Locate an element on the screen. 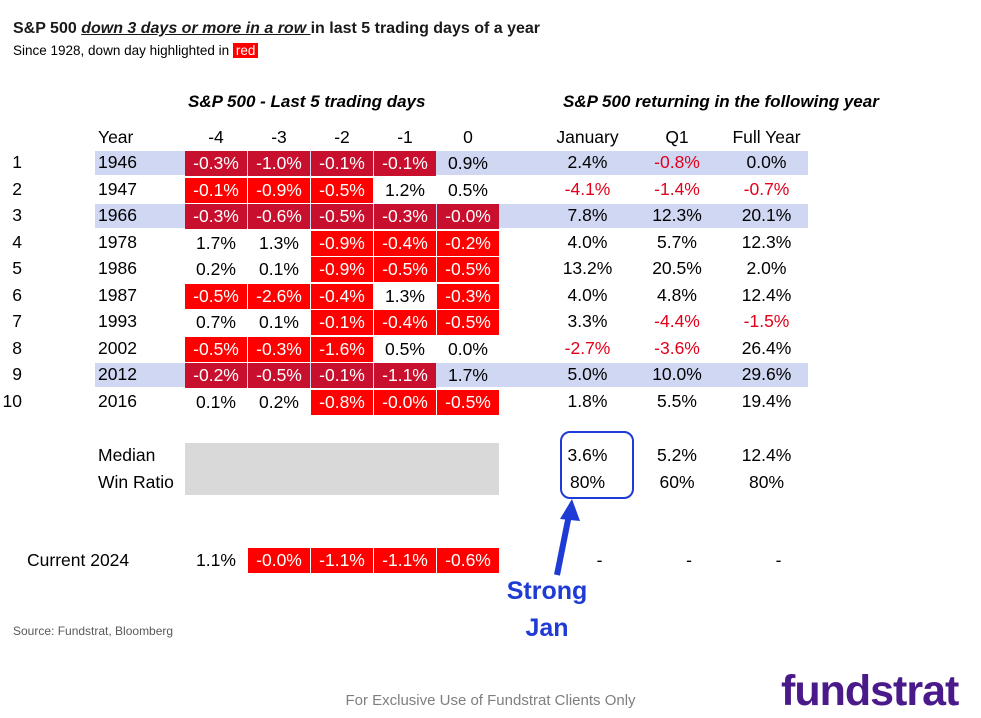 The width and height of the screenshot is (981, 718). row-year: 2012 is located at coordinates (117, 374).